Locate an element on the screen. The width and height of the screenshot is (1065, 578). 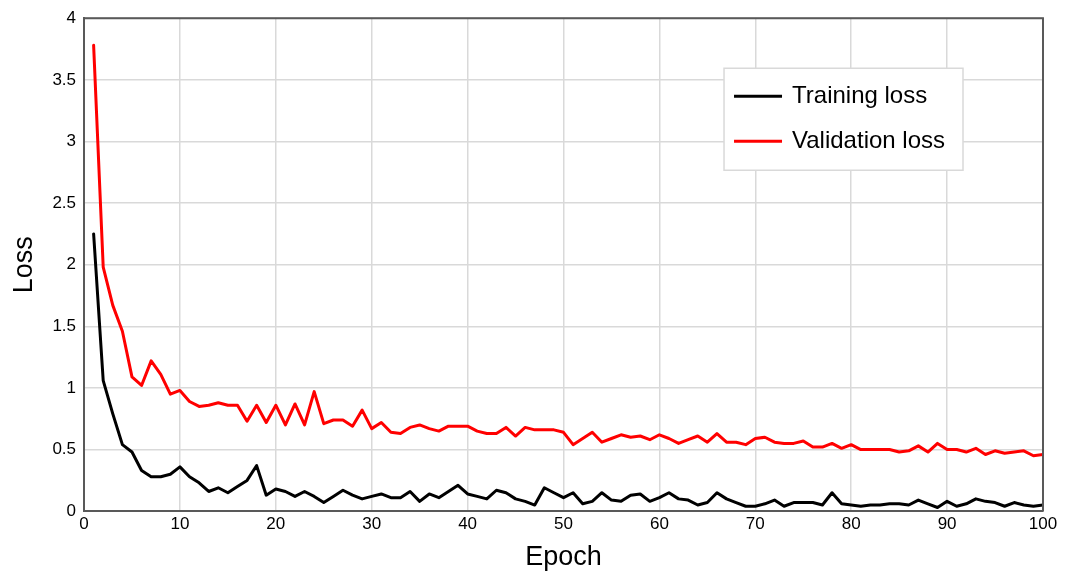
x-tick-label: 80 is located at coordinates (851, 524).